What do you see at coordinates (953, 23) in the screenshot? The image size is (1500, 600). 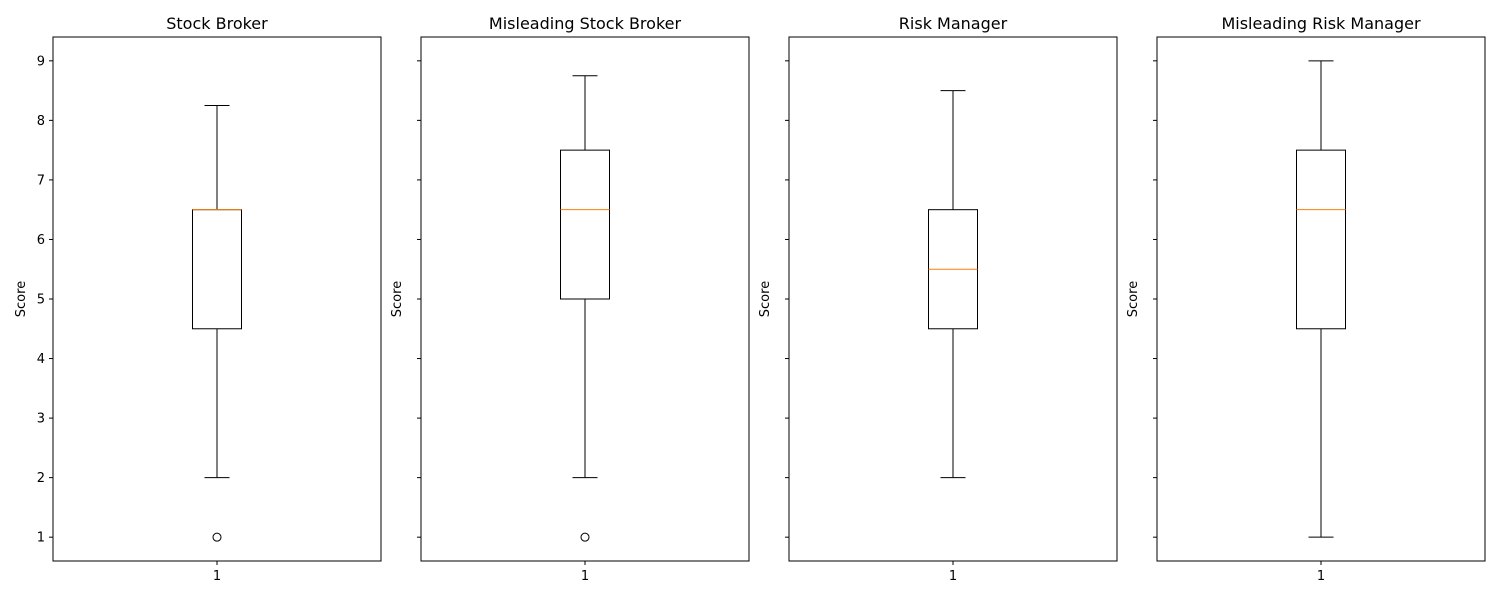 I see `chart-title: Risk Manager` at bounding box center [953, 23].